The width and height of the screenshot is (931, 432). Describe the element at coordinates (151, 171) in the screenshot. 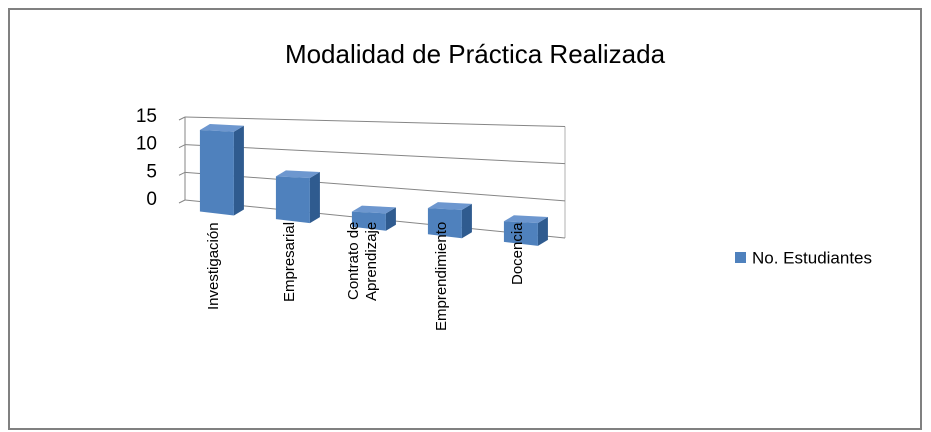

I see `y-tick-label: 5` at that location.